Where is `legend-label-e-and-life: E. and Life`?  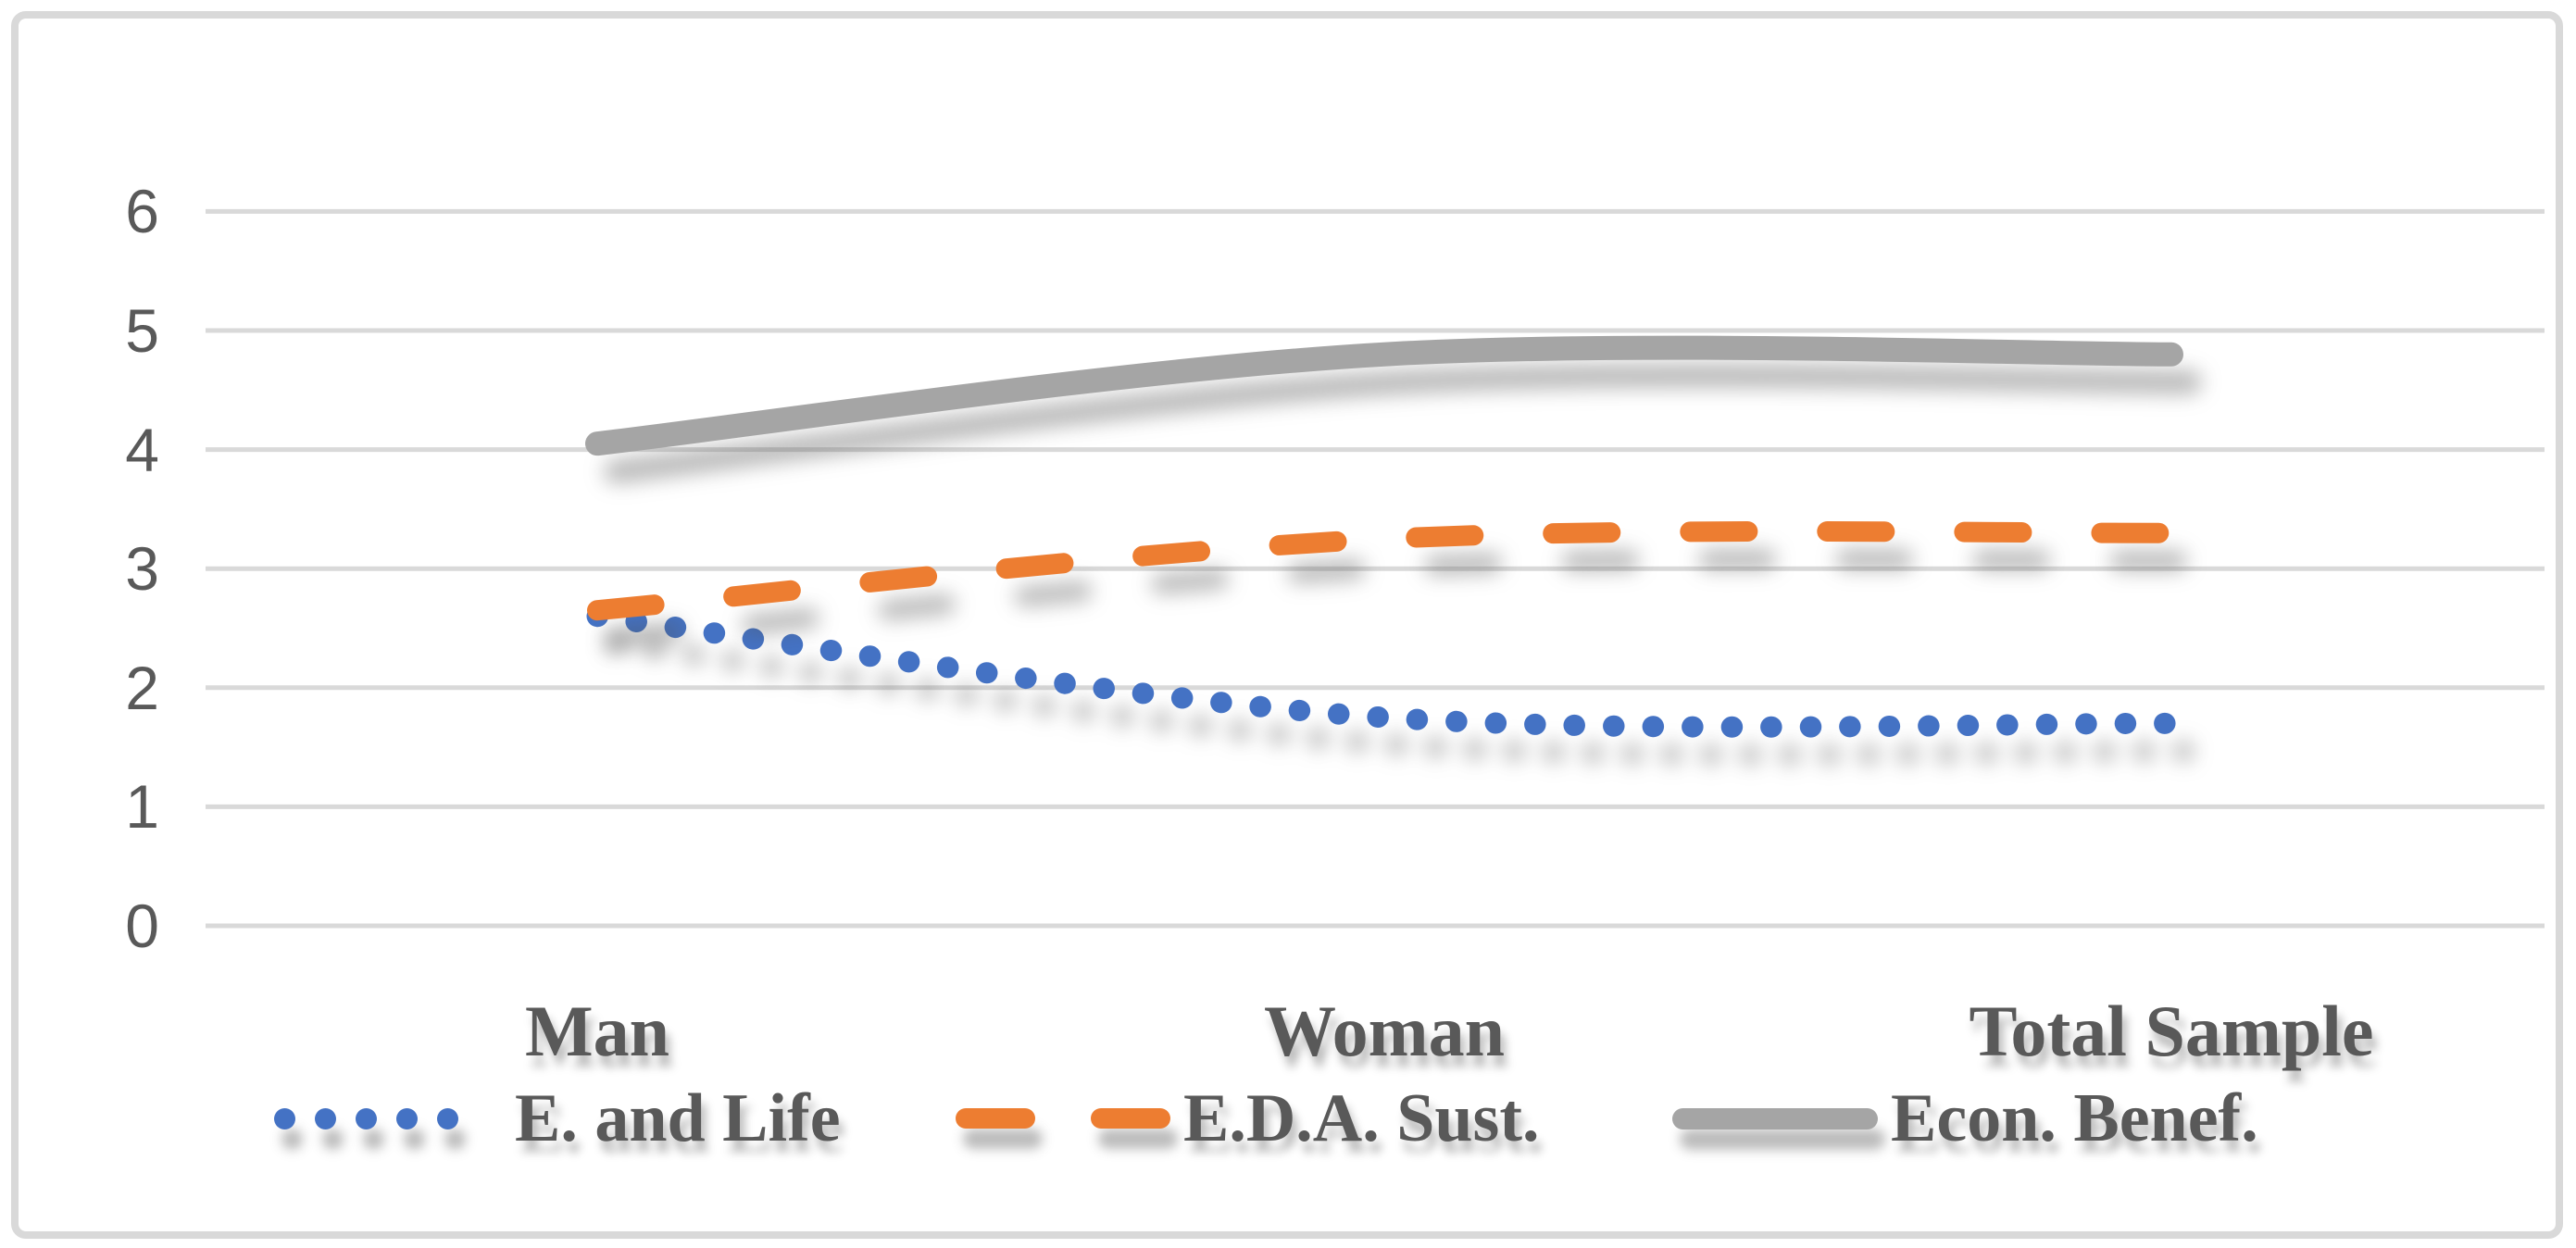
legend-label-e-and-life: E. and Life is located at coordinates (678, 1118).